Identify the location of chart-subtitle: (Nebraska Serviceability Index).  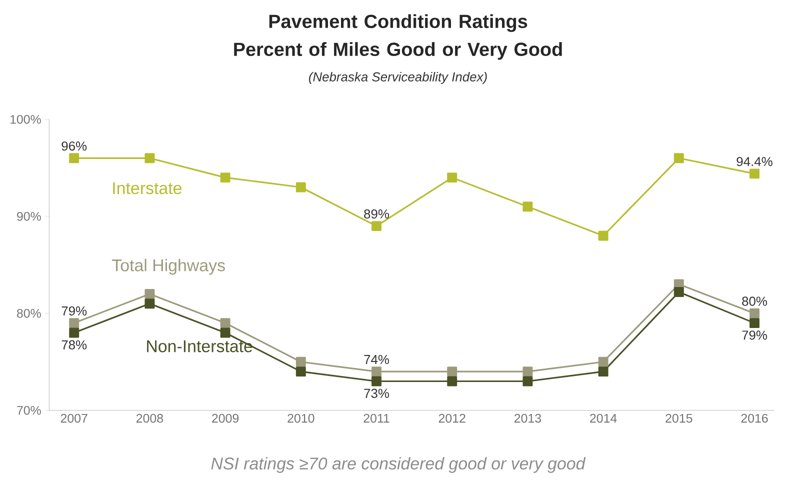
(398, 78).